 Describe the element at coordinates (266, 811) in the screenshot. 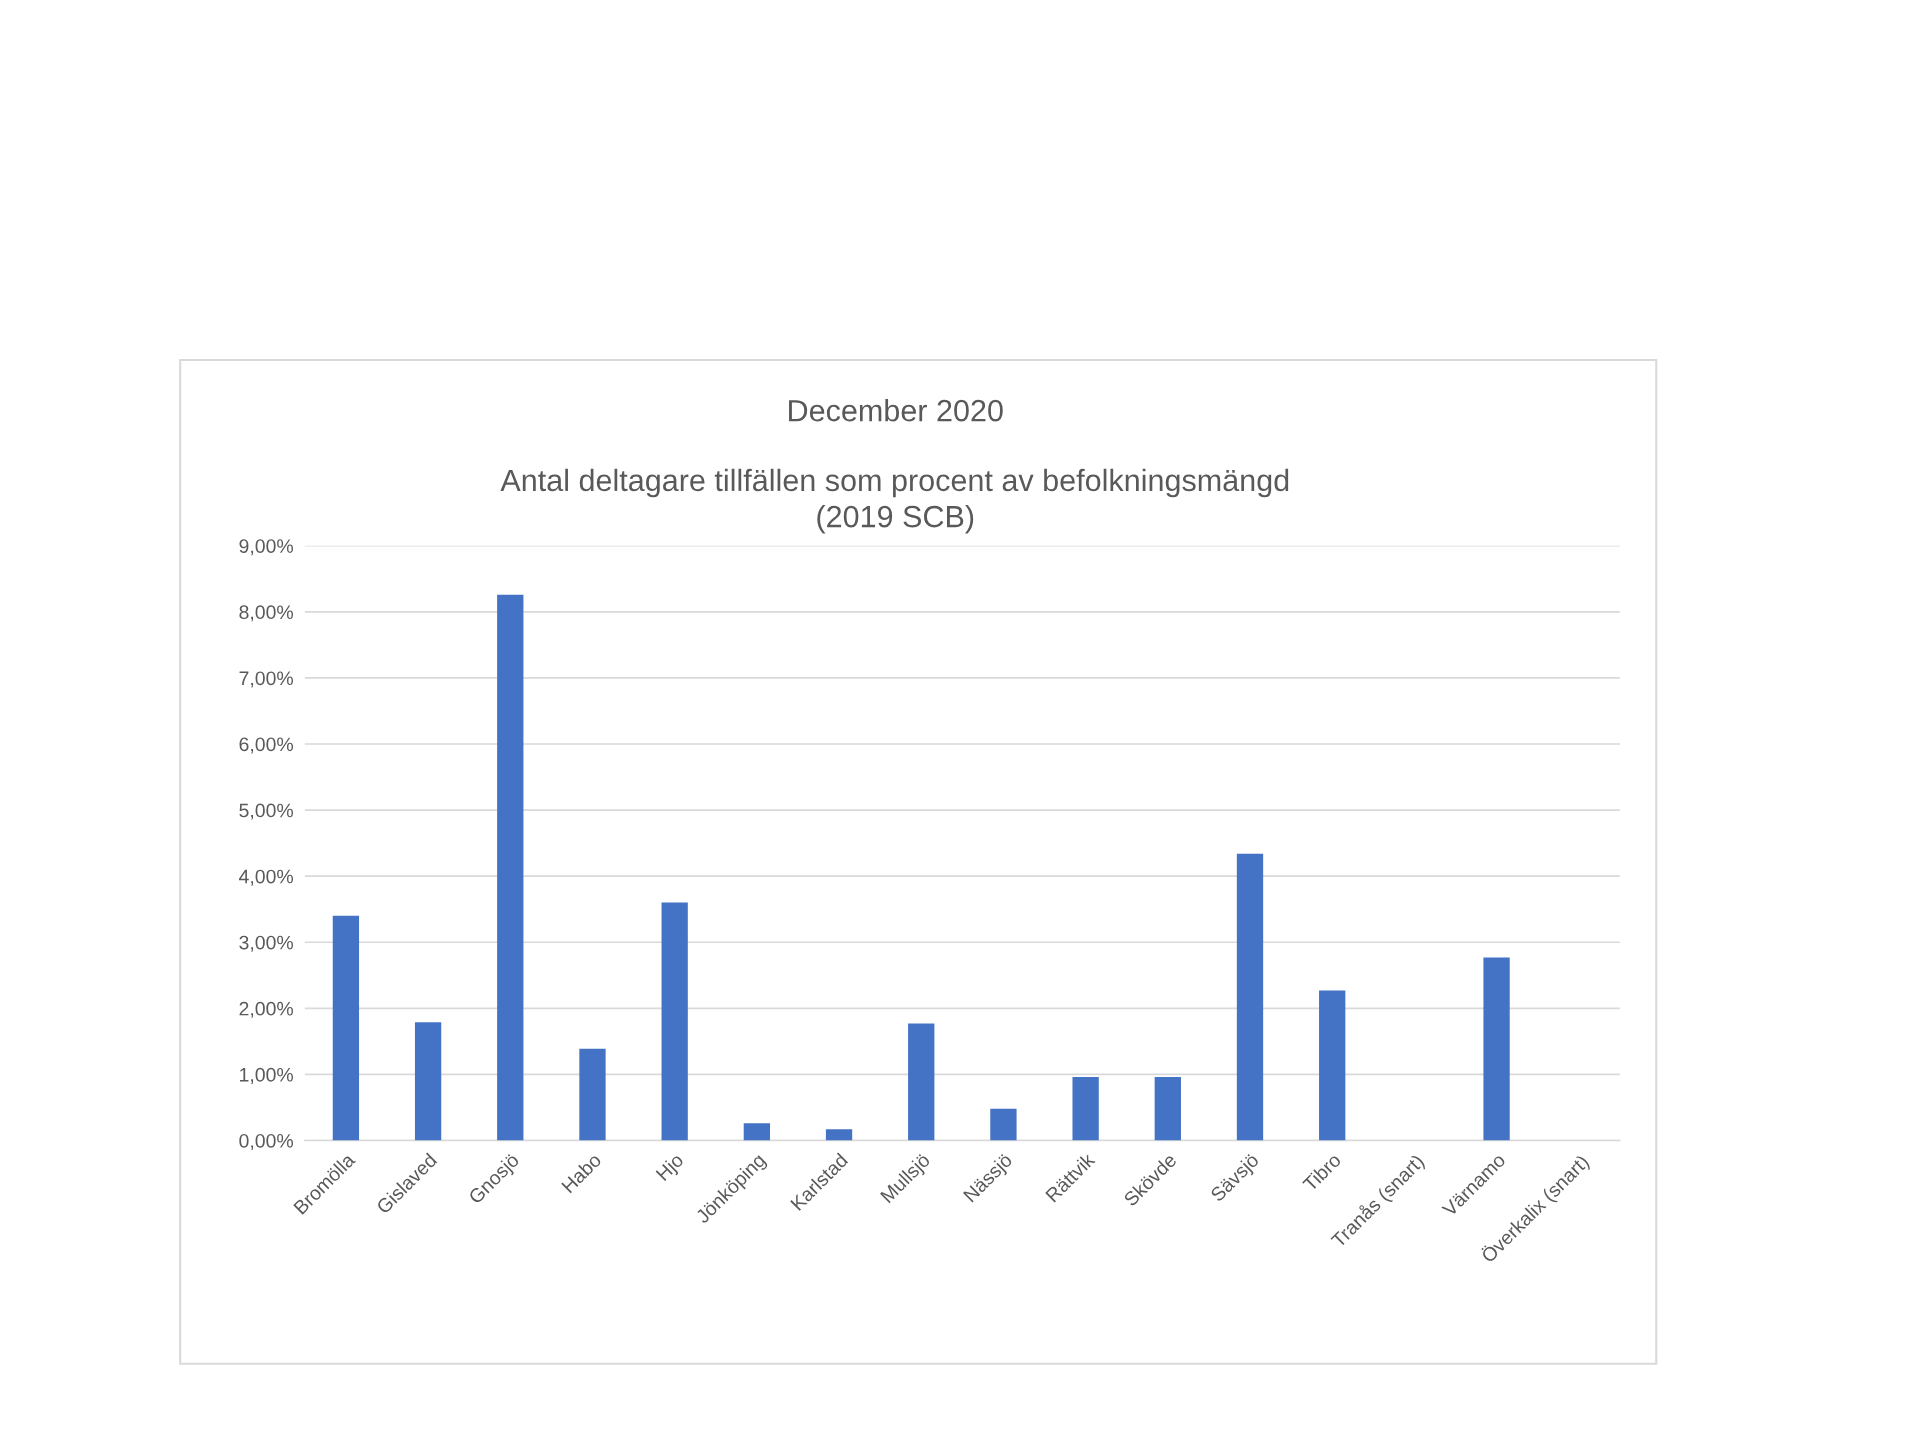

I see `y-tick-label: 5,00%` at that location.